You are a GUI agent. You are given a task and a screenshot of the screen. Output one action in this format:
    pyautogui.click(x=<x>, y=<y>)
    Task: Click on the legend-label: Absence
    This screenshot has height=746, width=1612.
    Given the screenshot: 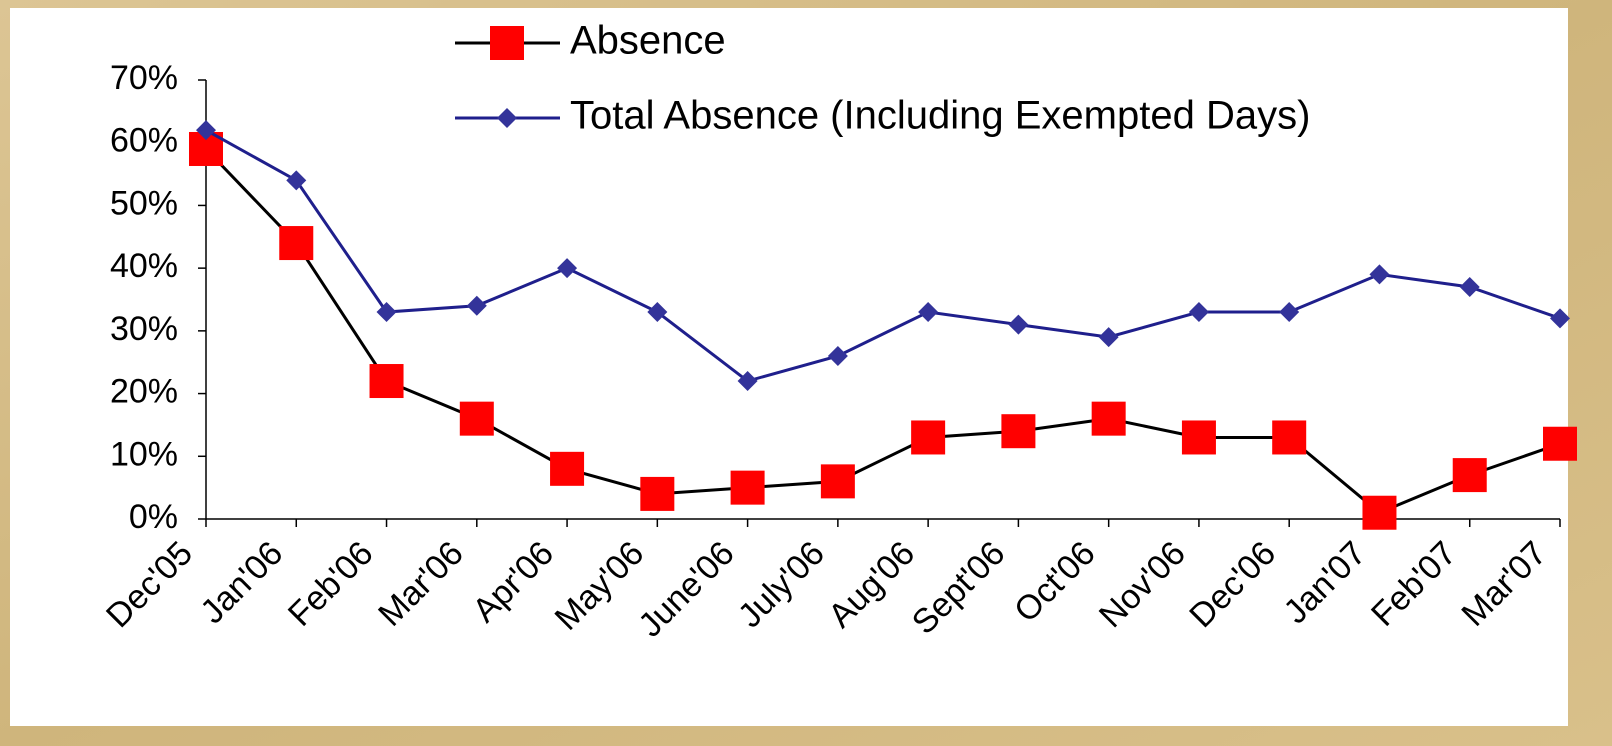 What is the action you would take?
    pyautogui.click(x=648, y=41)
    